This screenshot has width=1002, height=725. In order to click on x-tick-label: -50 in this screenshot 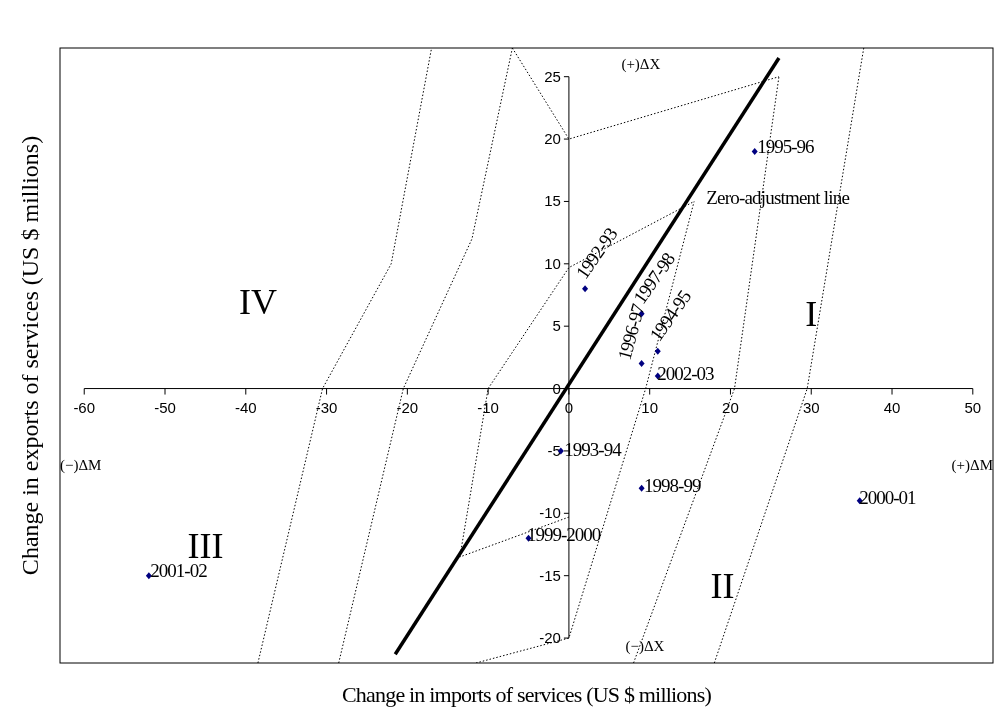, I will do `click(165, 407)`.